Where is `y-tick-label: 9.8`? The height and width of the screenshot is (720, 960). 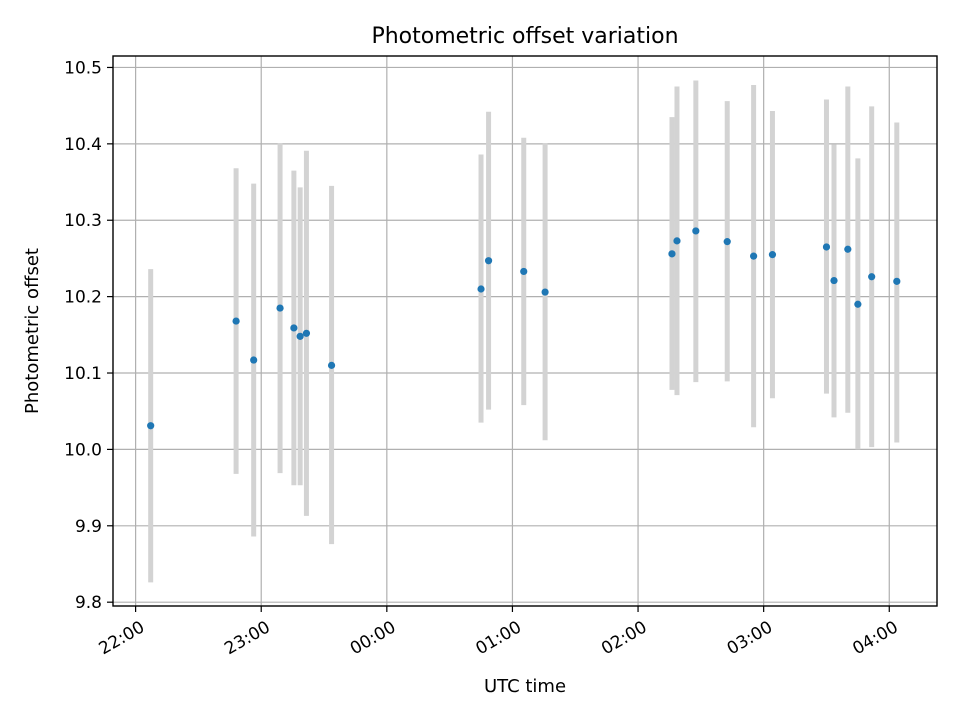 y-tick-label: 9.8 is located at coordinates (88, 603).